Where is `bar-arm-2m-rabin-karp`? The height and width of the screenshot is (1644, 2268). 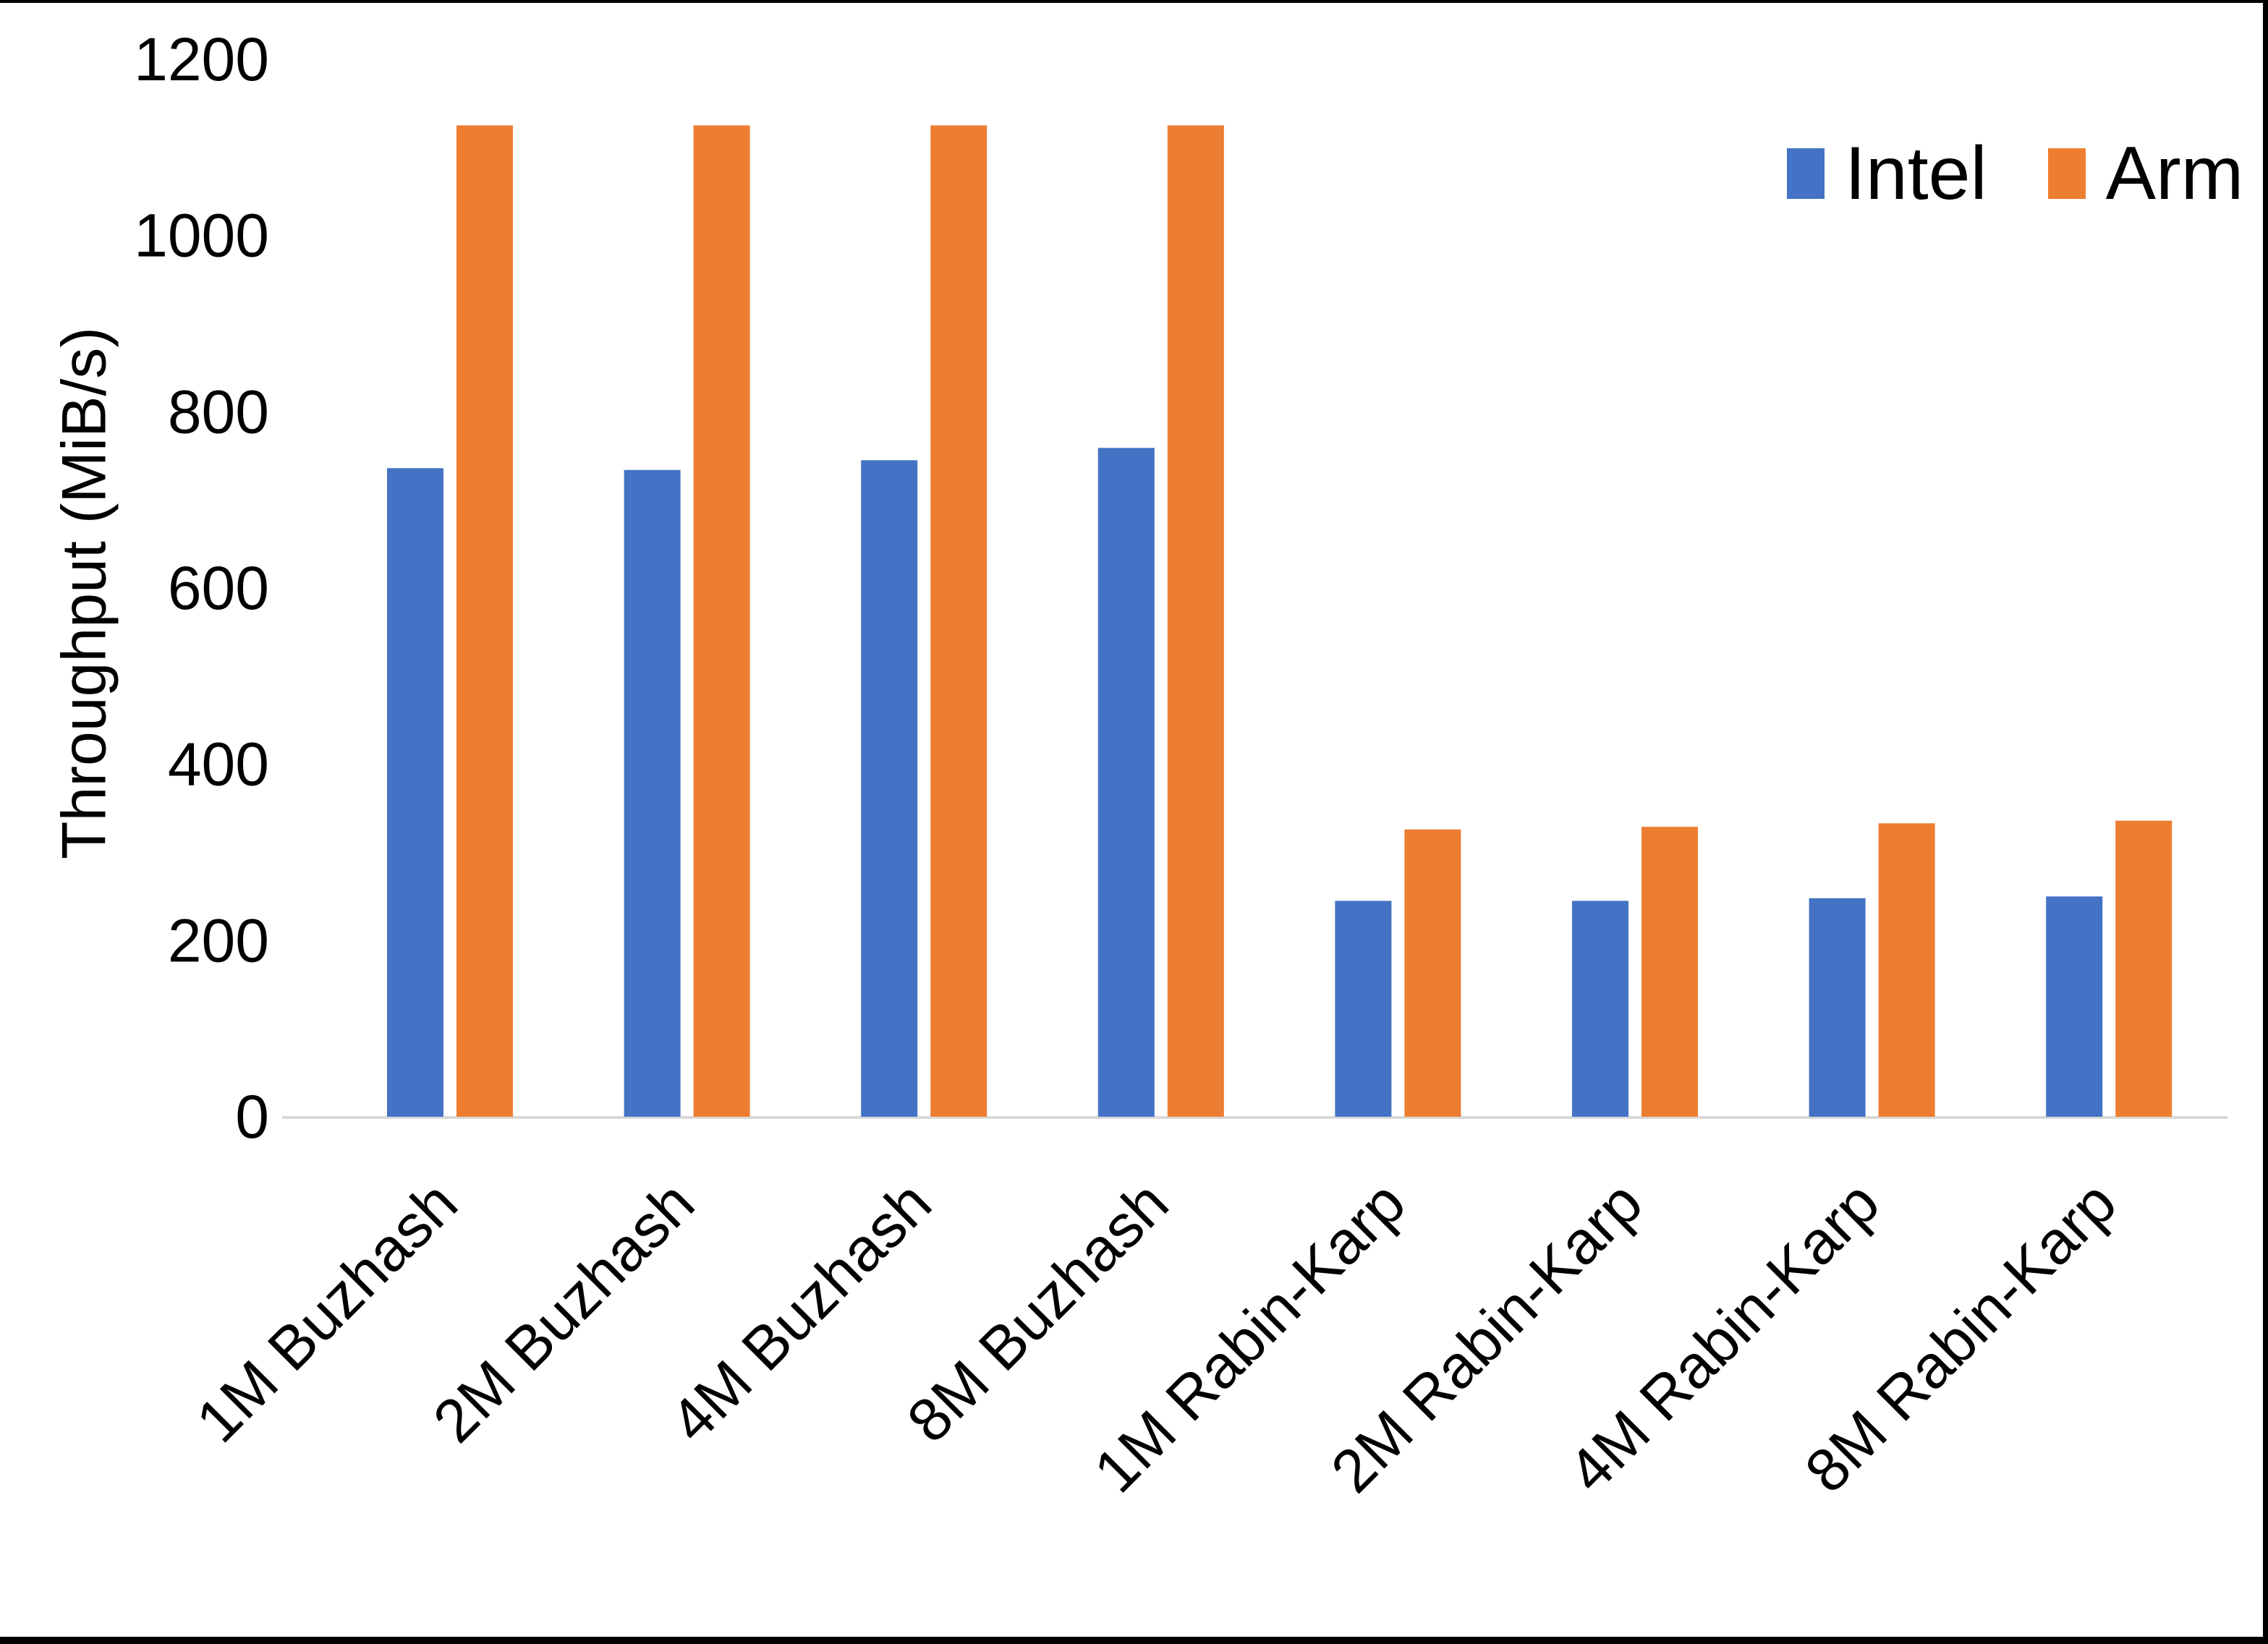 bar-arm-2m-rabin-karp is located at coordinates (1669, 972).